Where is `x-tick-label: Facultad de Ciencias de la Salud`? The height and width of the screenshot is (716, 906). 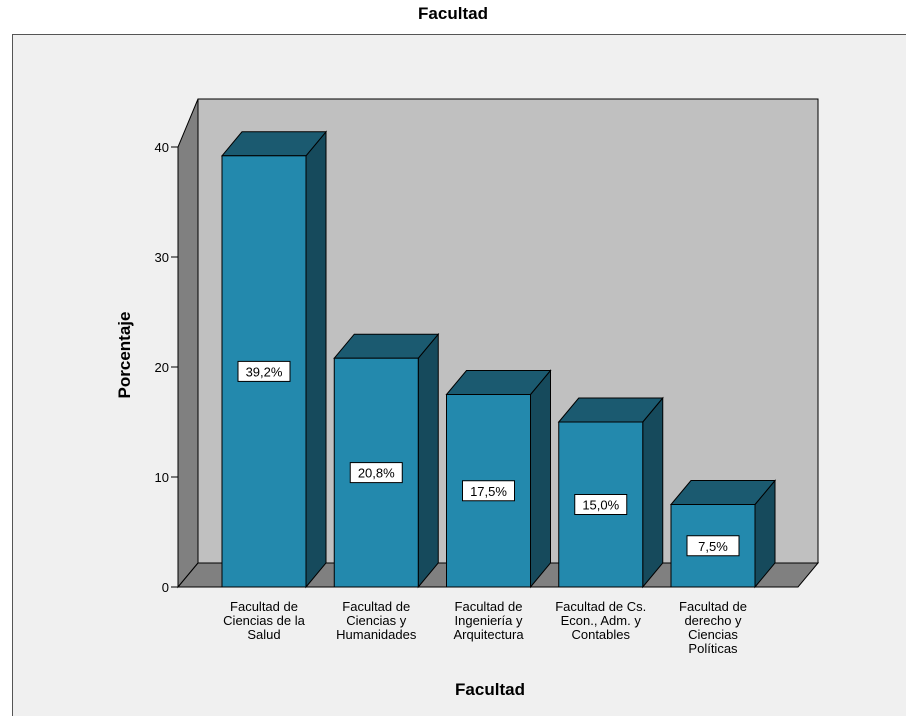 x-tick-label: Facultad de Ciencias de la Salud is located at coordinates (264, 620).